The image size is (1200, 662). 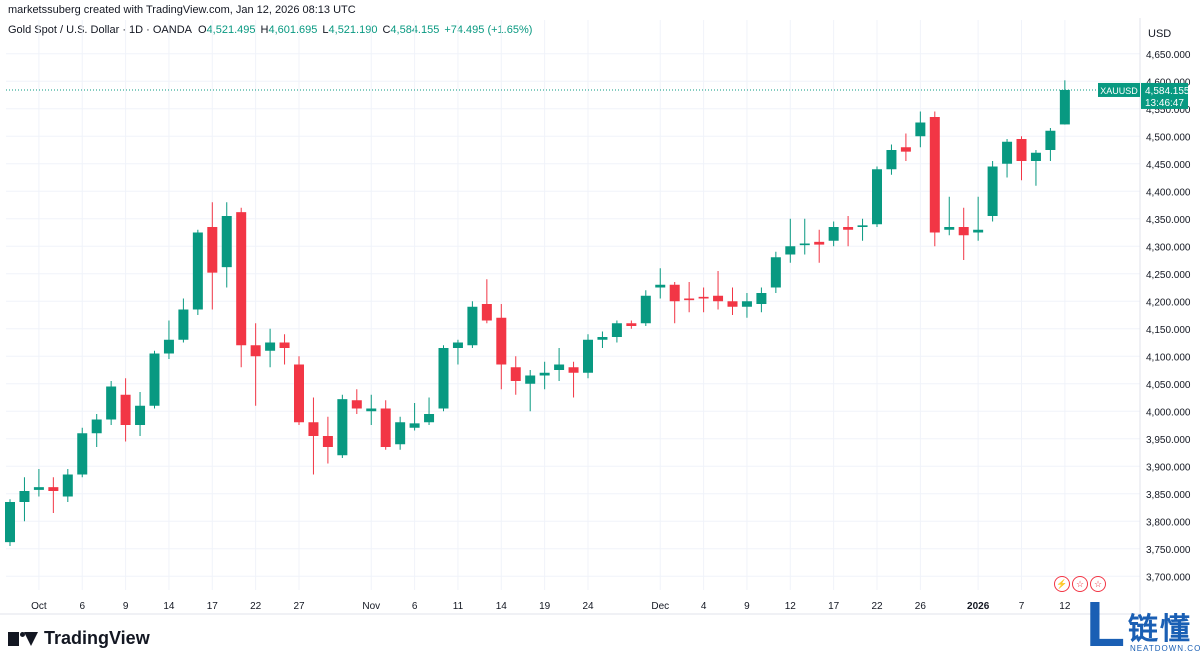 I want to click on x-tick-label: 9, so click(x=126, y=606).